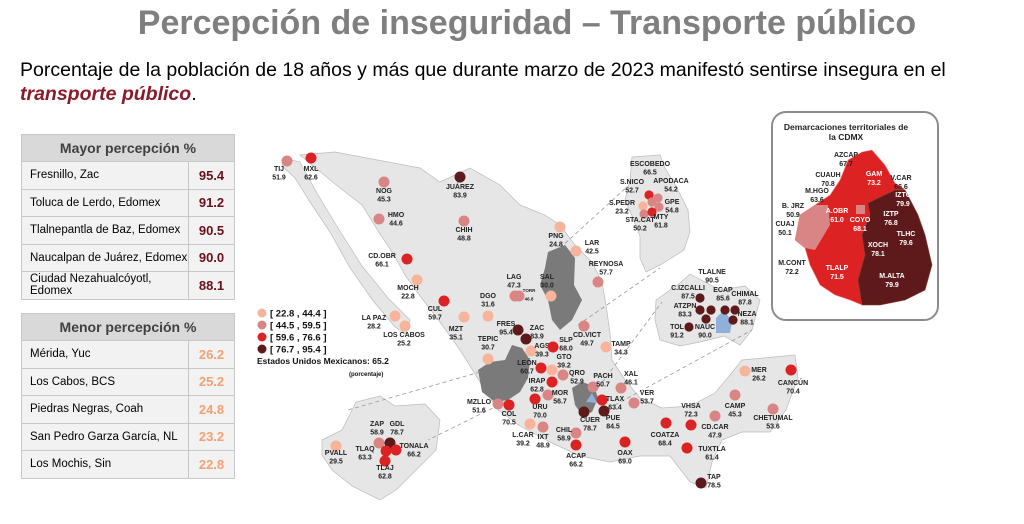 The image size is (1024, 524). Describe the element at coordinates (891, 276) in the screenshot. I see `district-name-label: M.ALTA` at that location.